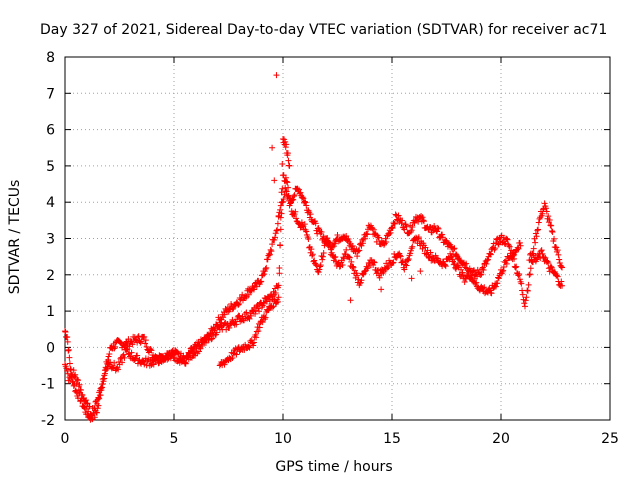  I want to click on y-tick-label: 3, so click(50, 240).